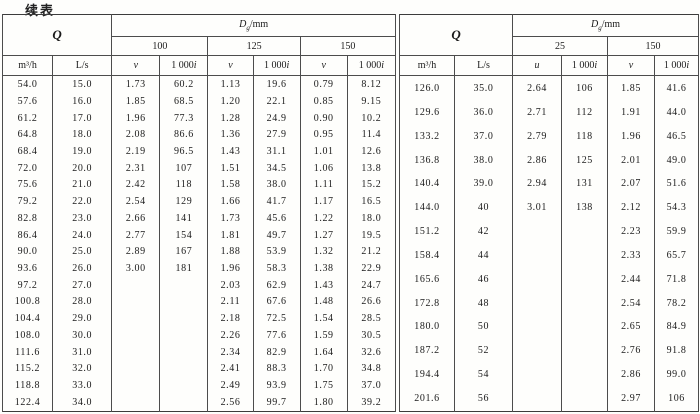 This screenshot has height=414, width=700. Describe the element at coordinates (276, 268) in the screenshot. I see `table-cell: 58.3` at that location.